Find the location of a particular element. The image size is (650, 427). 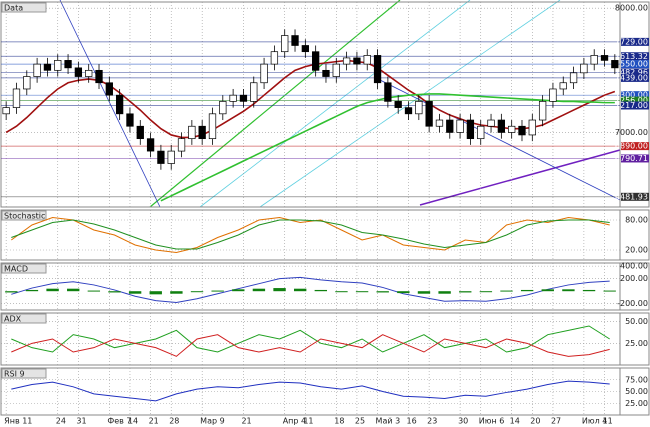

panel-title: MACD is located at coordinates (16, 269).